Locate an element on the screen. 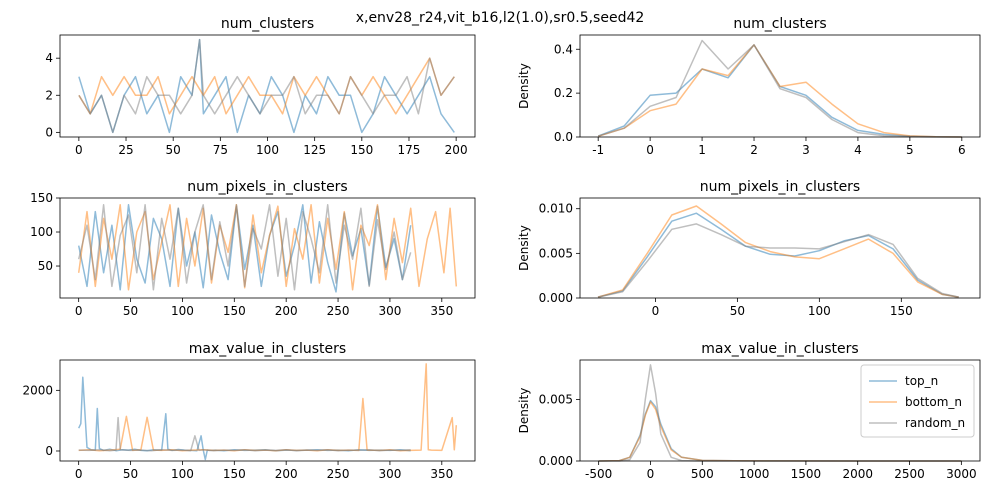 Image resolution: width=1000 pixels, height=500 pixels. y-tick-label: 100 is located at coordinates (41, 232).